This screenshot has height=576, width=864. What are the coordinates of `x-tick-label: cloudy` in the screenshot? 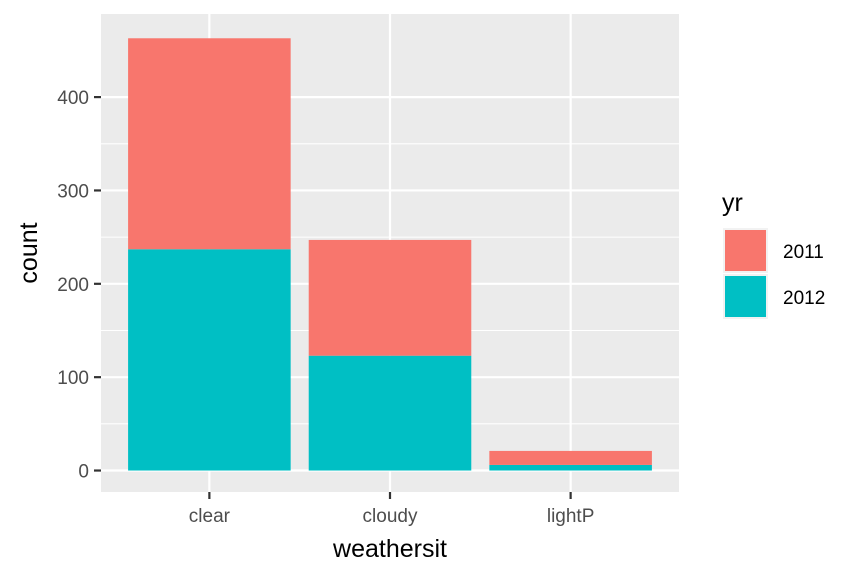 It's located at (390, 516).